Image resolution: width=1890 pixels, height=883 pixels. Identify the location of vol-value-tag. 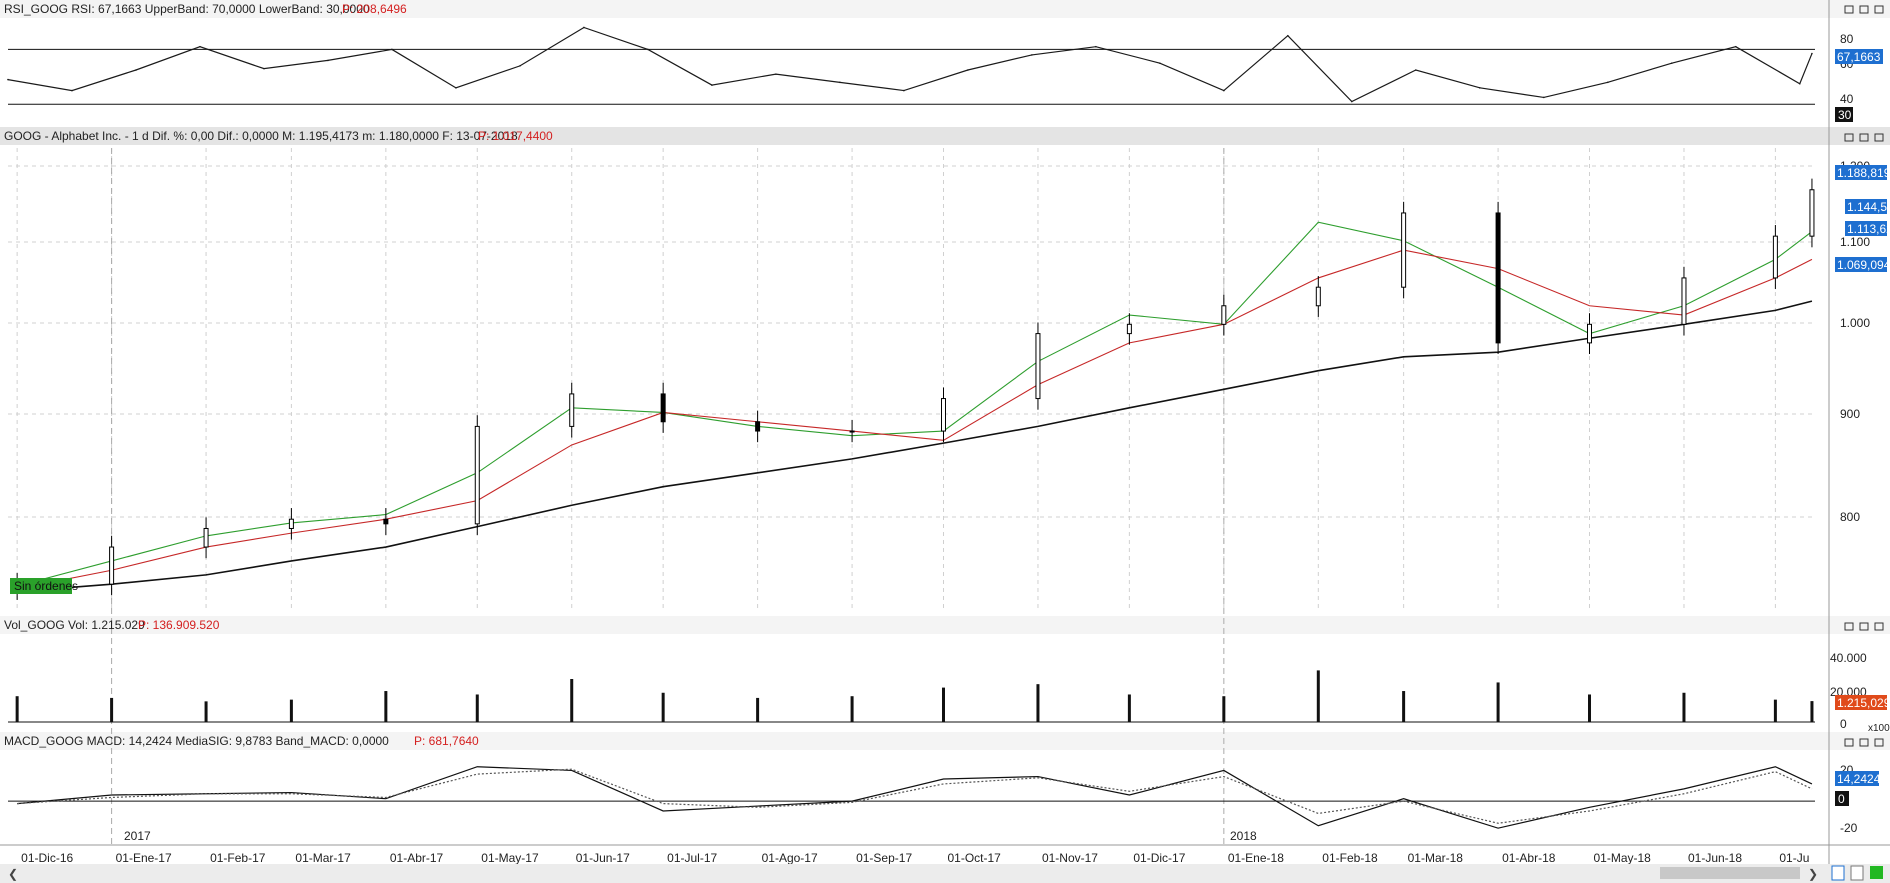
(1861, 702).